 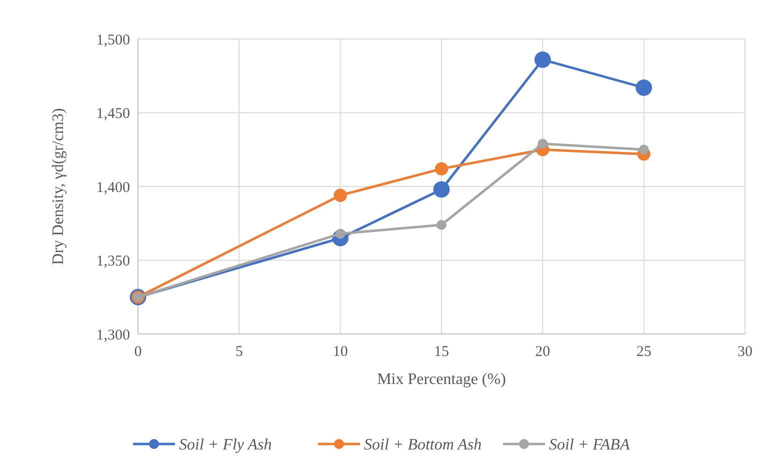 I want to click on legend-label: Soil + Fly Ash, so click(x=225, y=445).